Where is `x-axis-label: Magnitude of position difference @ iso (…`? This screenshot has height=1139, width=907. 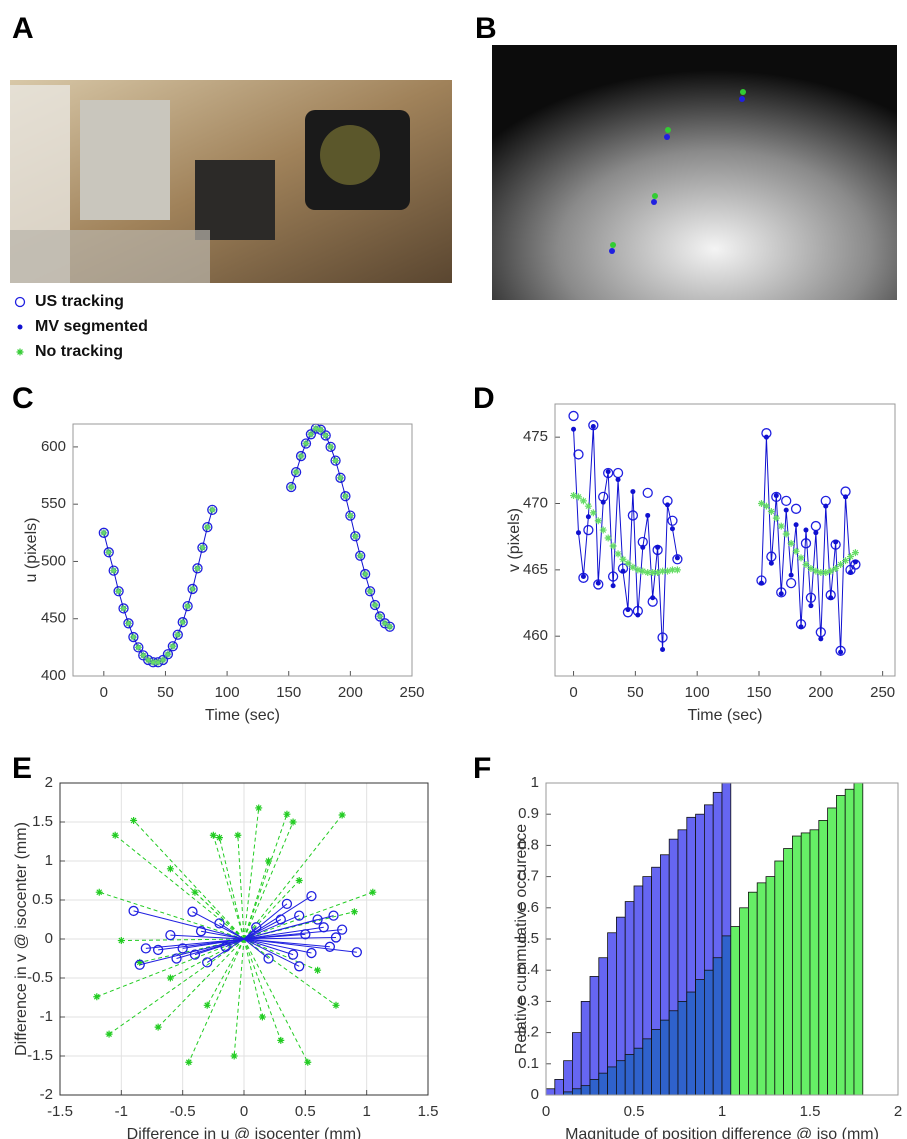 x-axis-label: Magnitude of position difference @ iso (… is located at coordinates (722, 1132).